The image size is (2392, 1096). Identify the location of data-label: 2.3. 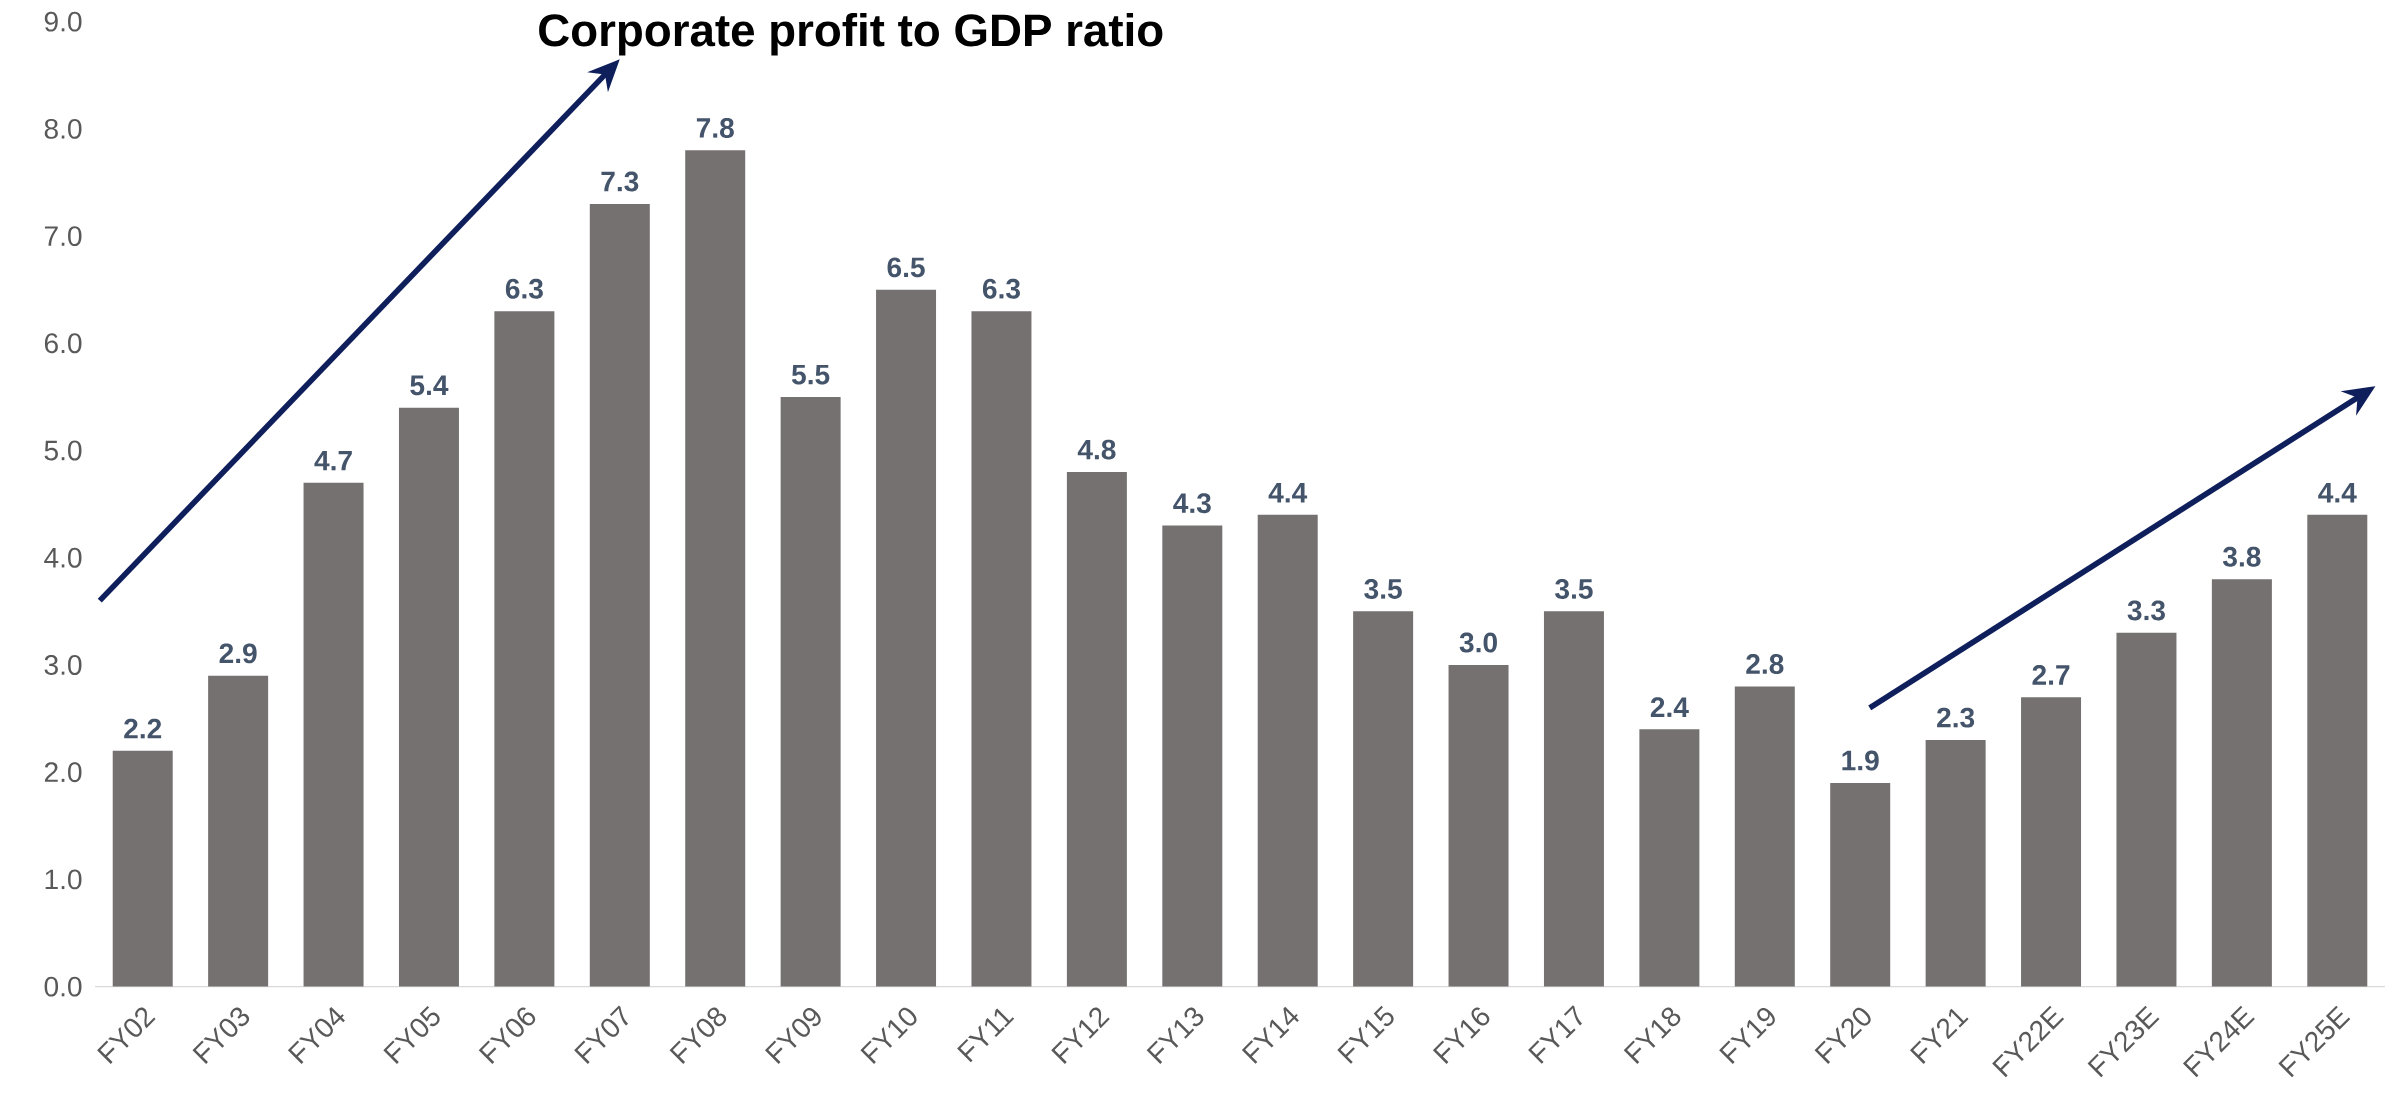
(1956, 717).